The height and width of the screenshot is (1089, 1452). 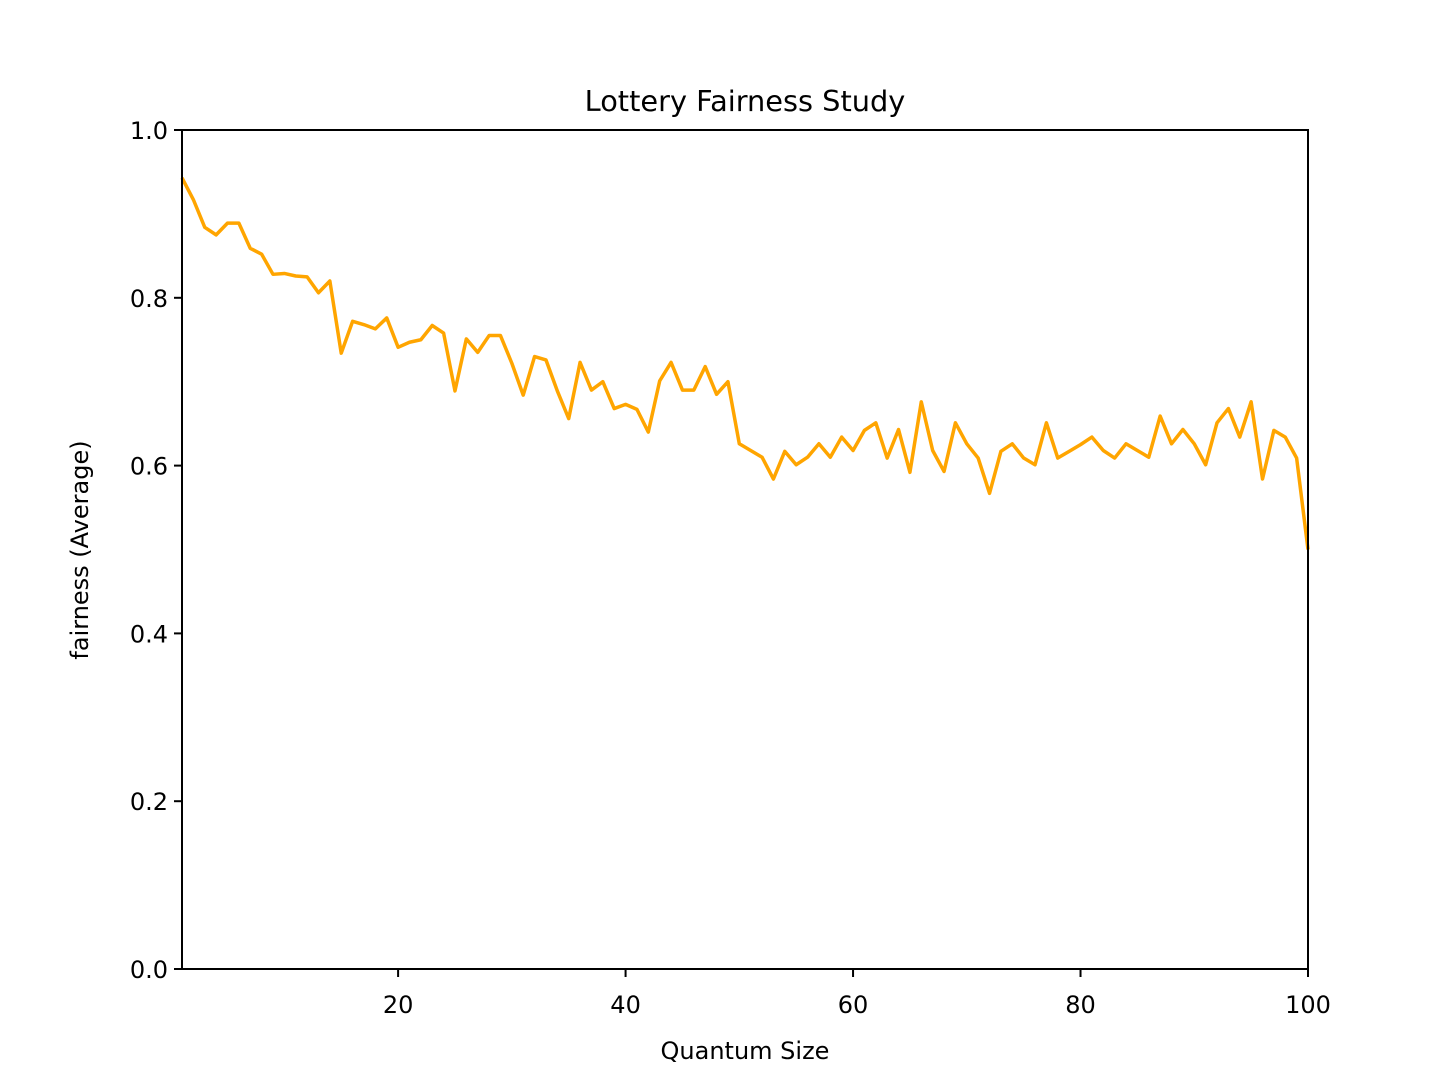 What do you see at coordinates (853, 1005) in the screenshot?
I see `x-tick-label: 60` at bounding box center [853, 1005].